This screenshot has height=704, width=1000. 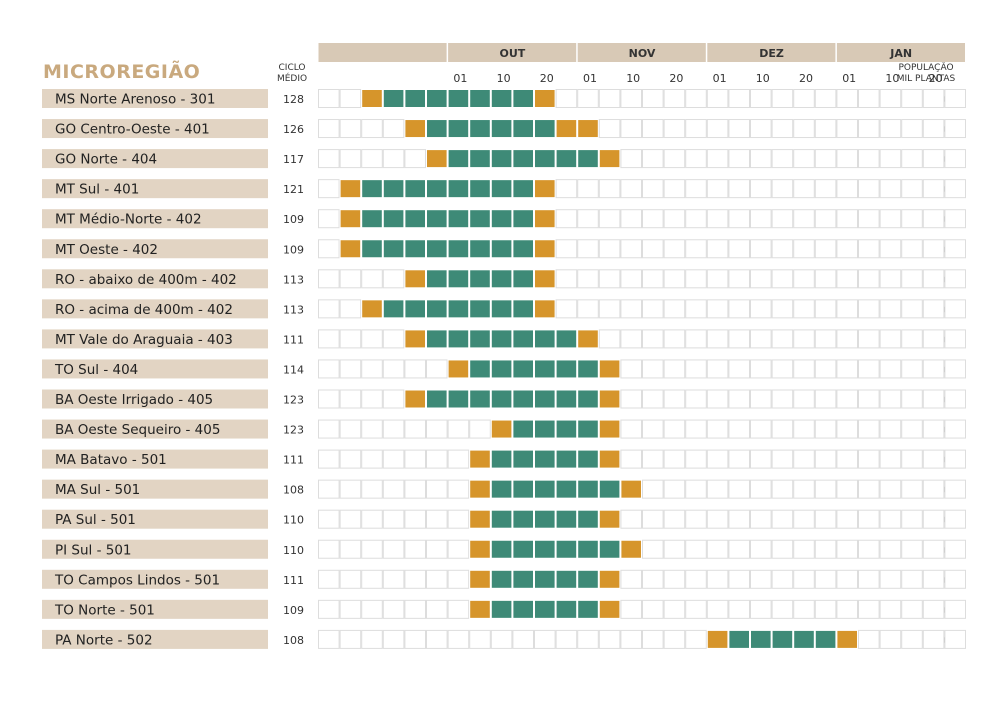 I want to click on cycle-header-line1: CICLO, so click(x=292, y=68).